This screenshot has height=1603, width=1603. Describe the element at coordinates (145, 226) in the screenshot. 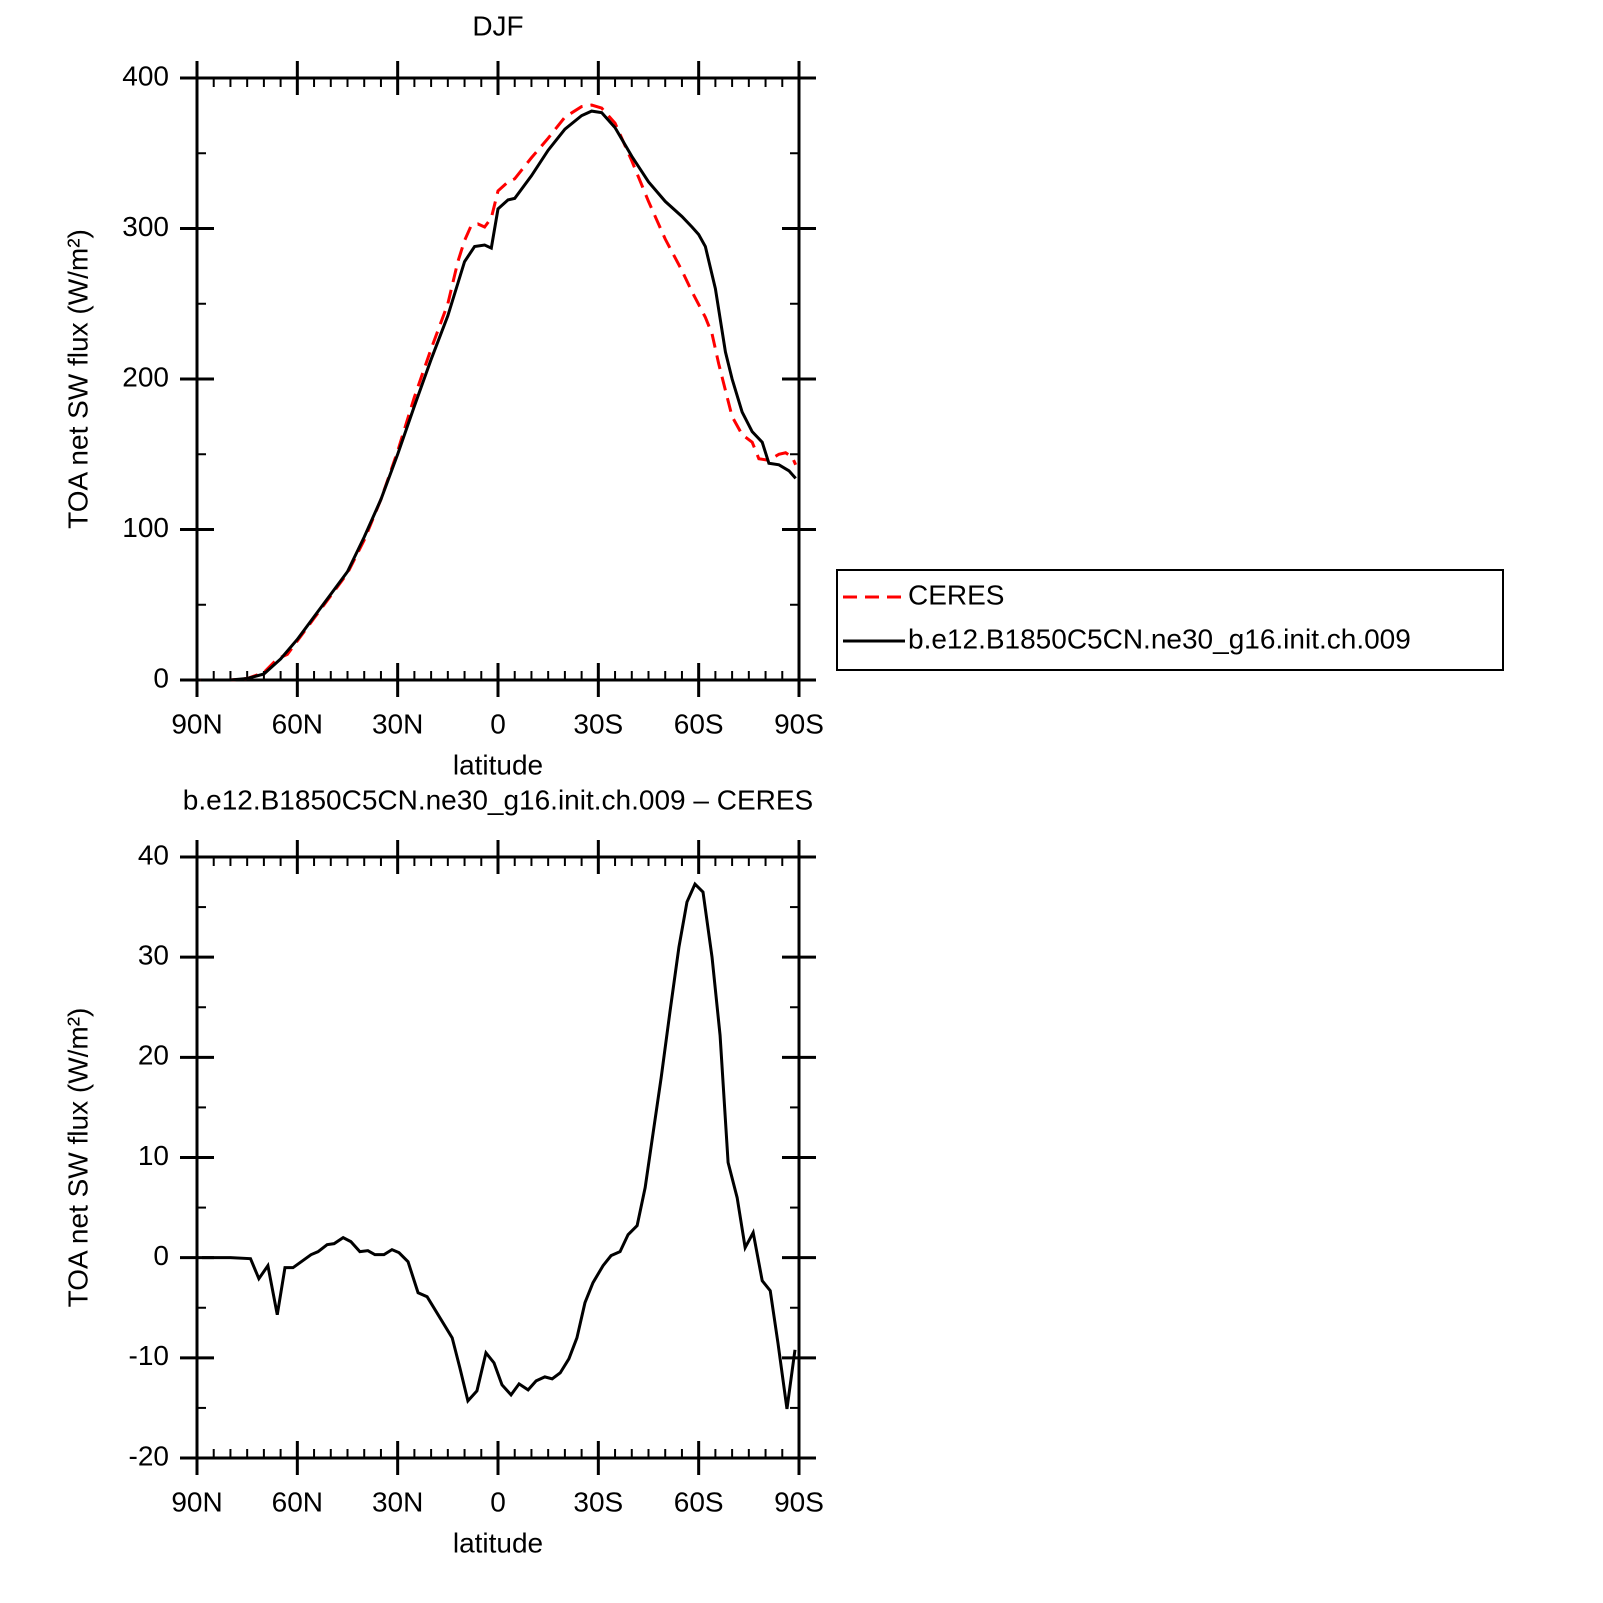

I see `y-tick-label: 300` at that location.